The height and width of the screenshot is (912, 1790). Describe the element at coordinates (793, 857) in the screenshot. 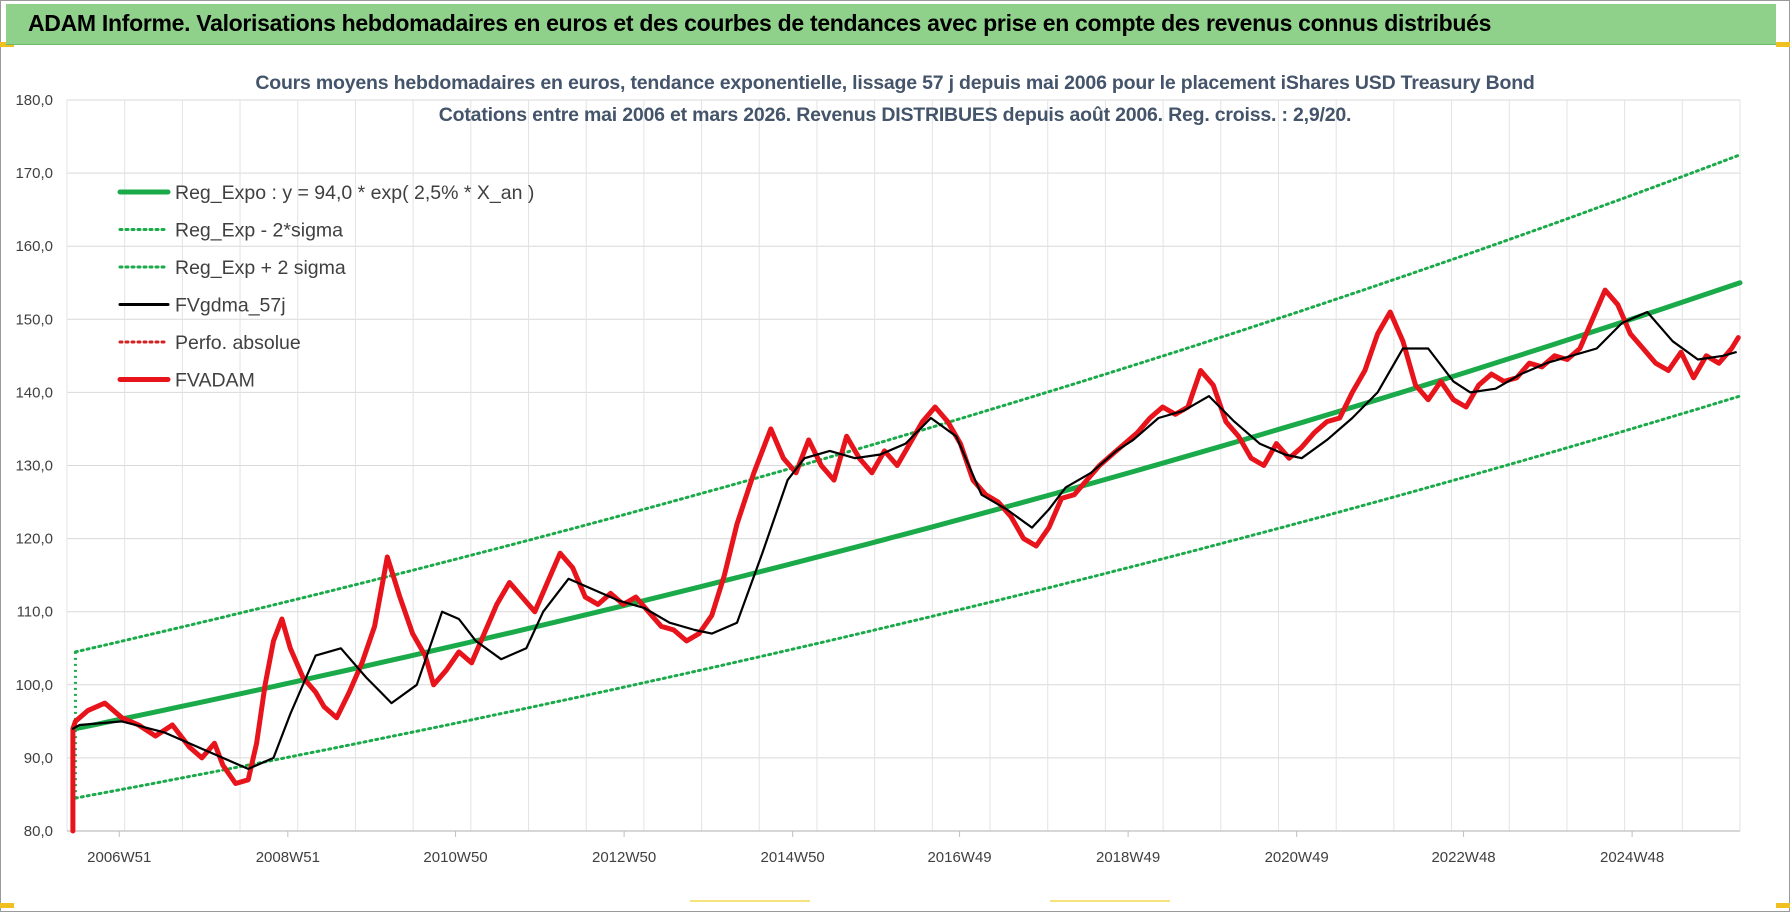

I see `x-tick-label: 2014W50` at that location.